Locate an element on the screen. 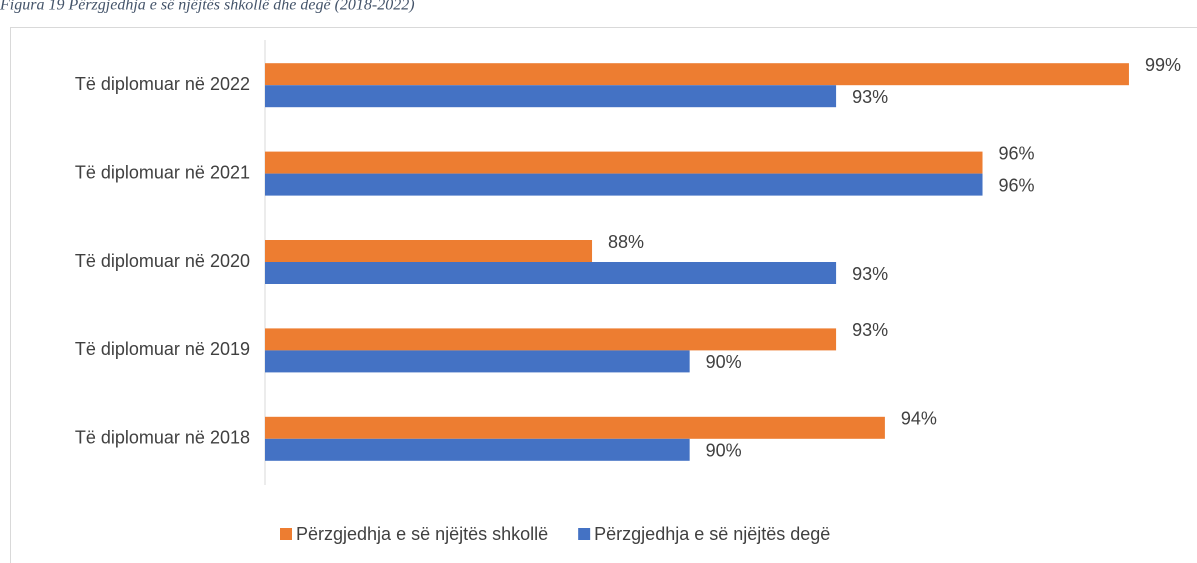 This screenshot has width=1197, height=563. y-tick-label: Të diplomuar në 2021 is located at coordinates (162, 172).